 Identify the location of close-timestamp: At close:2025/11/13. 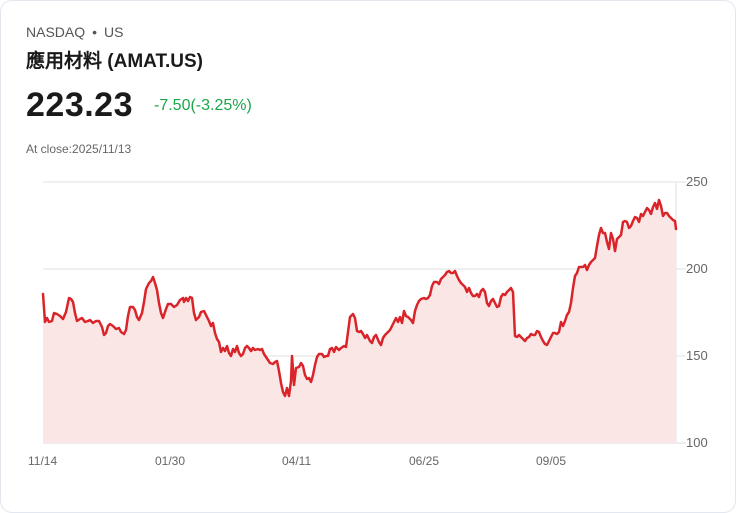
(79, 149).